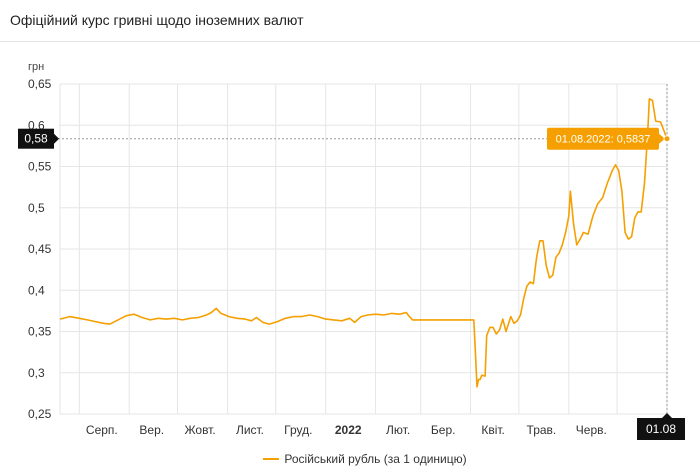 The image size is (700, 474). I want to click on series-marker, so click(667, 139).